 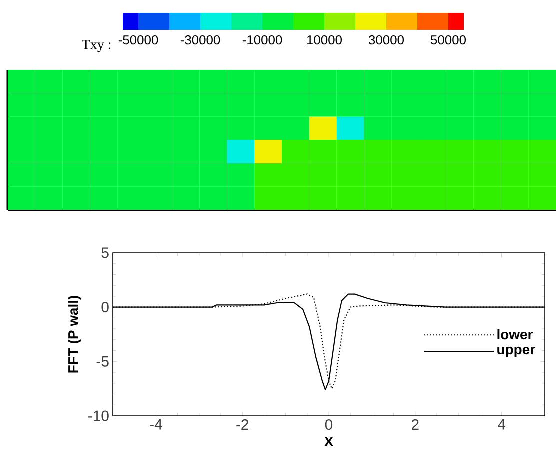 What do you see at coordinates (329, 425) in the screenshot?
I see `x-tick-label: 0` at bounding box center [329, 425].